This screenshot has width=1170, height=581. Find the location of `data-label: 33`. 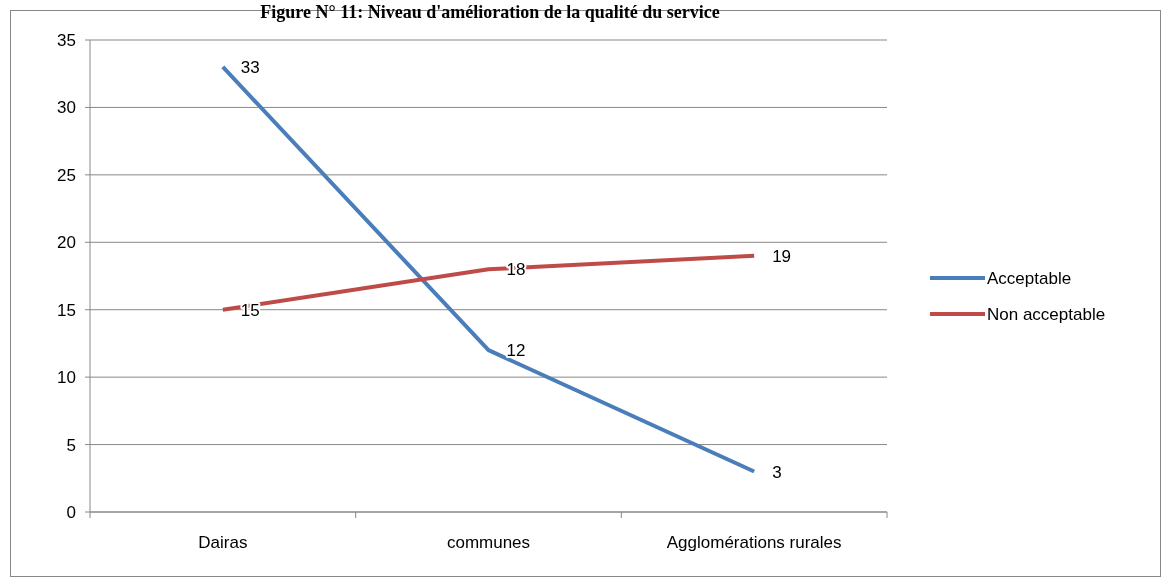

data-label: 33 is located at coordinates (250, 67).